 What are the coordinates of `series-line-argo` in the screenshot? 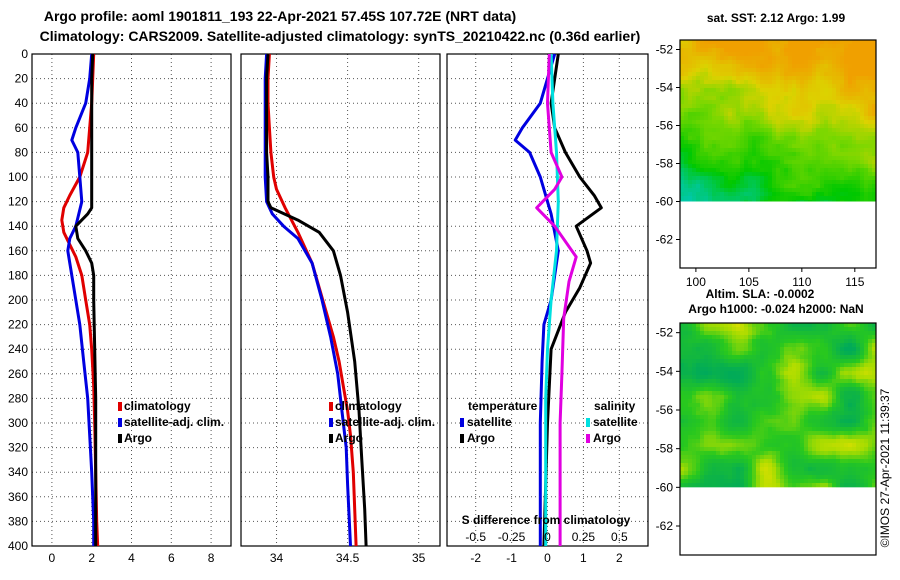 It's located at (316, 300).